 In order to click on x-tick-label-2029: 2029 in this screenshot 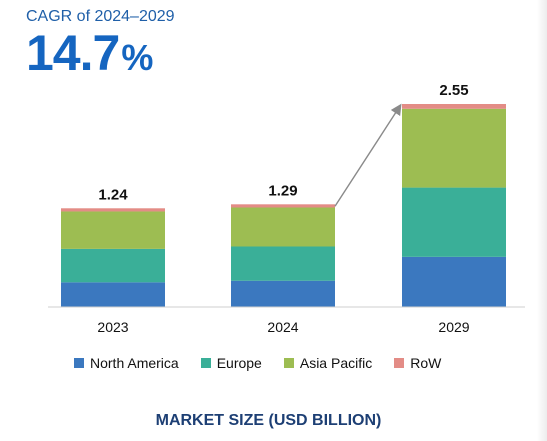, I will do `click(453, 327)`.